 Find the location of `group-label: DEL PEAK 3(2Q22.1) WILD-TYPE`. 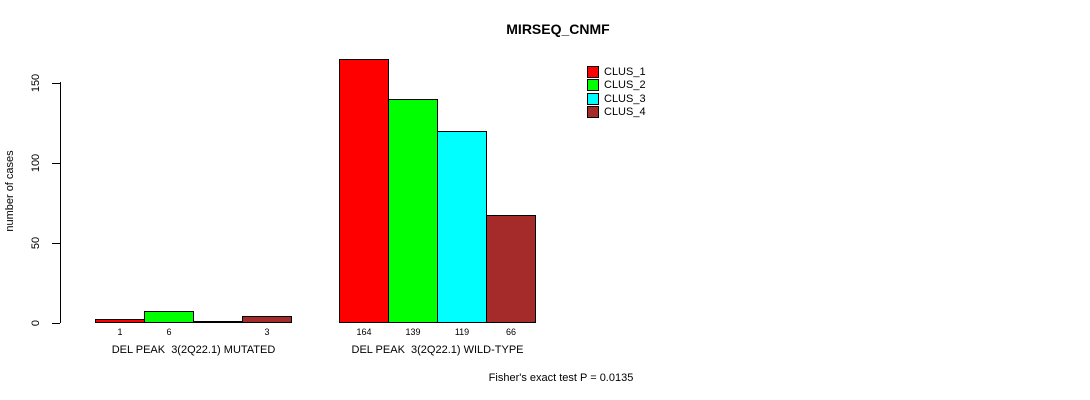

group-label: DEL PEAK 3(2Q22.1) WILD-TYPE is located at coordinates (437, 350).